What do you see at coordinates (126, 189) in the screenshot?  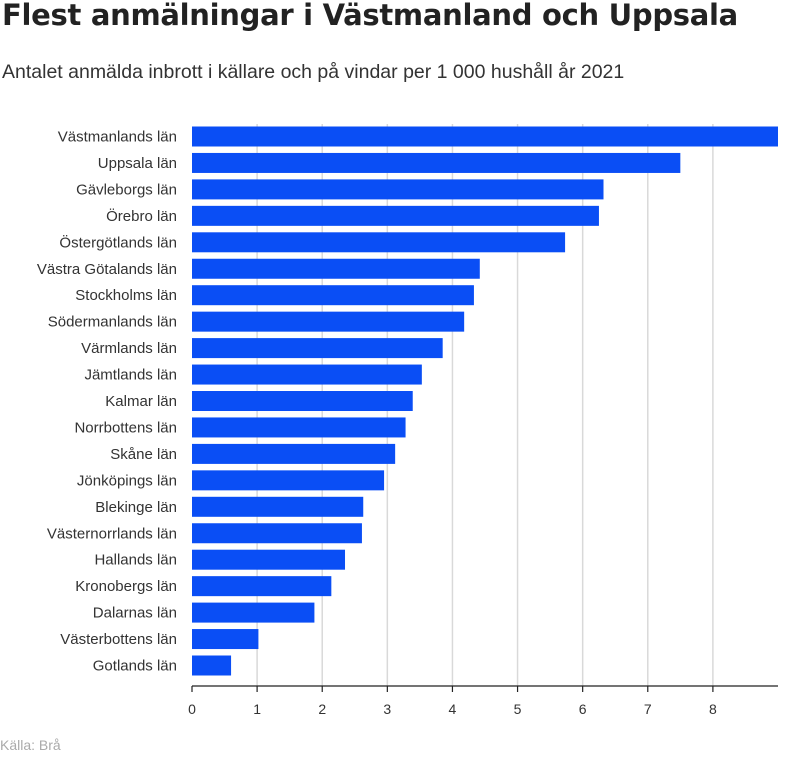 I see `category-label: Gävleborgs län` at bounding box center [126, 189].